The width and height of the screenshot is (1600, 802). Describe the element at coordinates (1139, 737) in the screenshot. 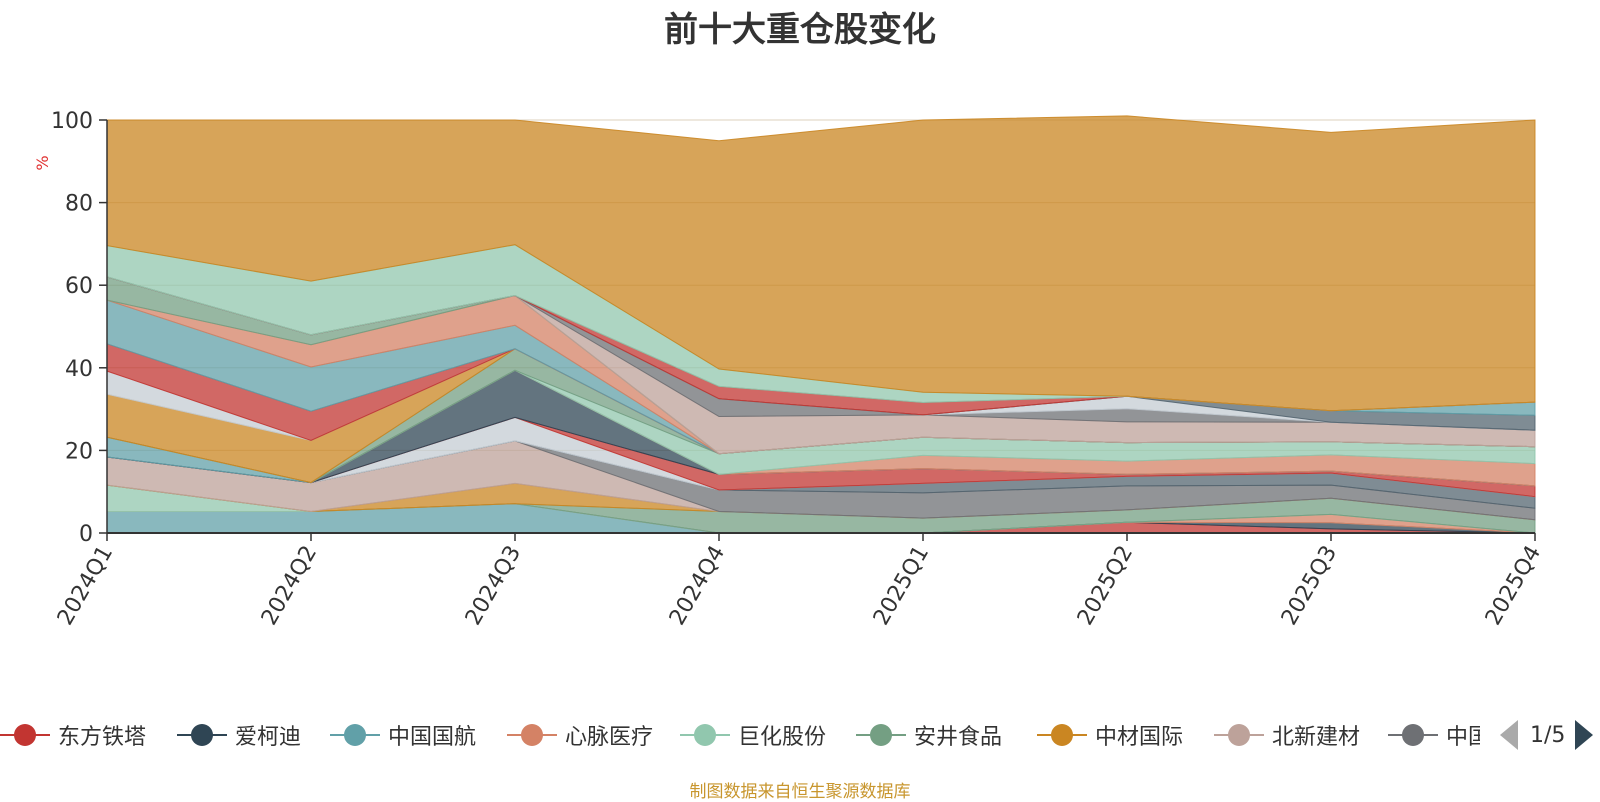

I see `legend-label: 中材国际` at that location.